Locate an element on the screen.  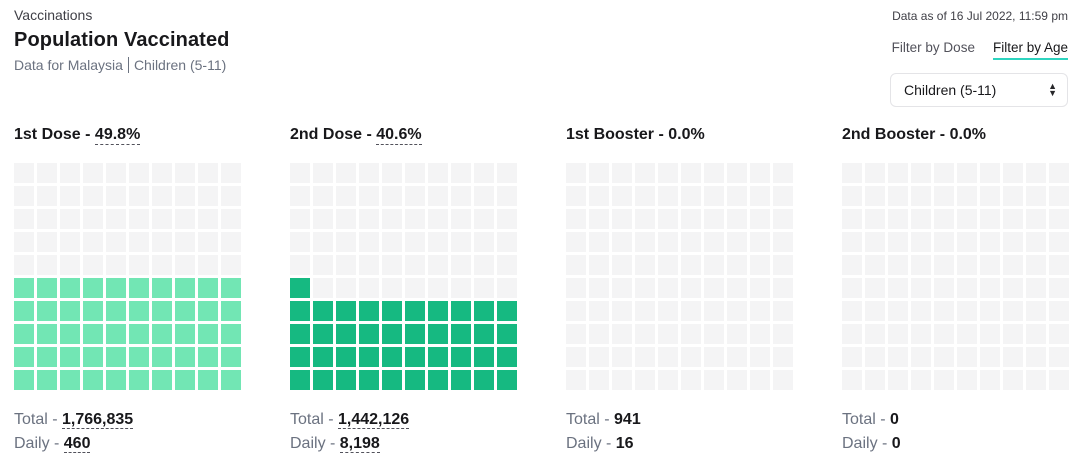
dose-percentage: 40.6% is located at coordinates (399, 135).